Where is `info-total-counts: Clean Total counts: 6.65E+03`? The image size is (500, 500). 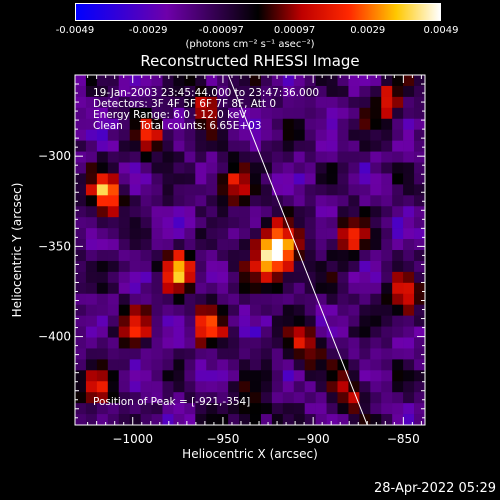 info-total-counts: Clean Total counts: 6.65E+03 is located at coordinates (177, 126).